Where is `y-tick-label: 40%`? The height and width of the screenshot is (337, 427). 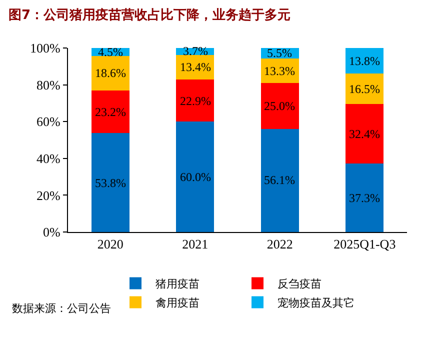
y-tick-label: 40% is located at coordinates (48, 158).